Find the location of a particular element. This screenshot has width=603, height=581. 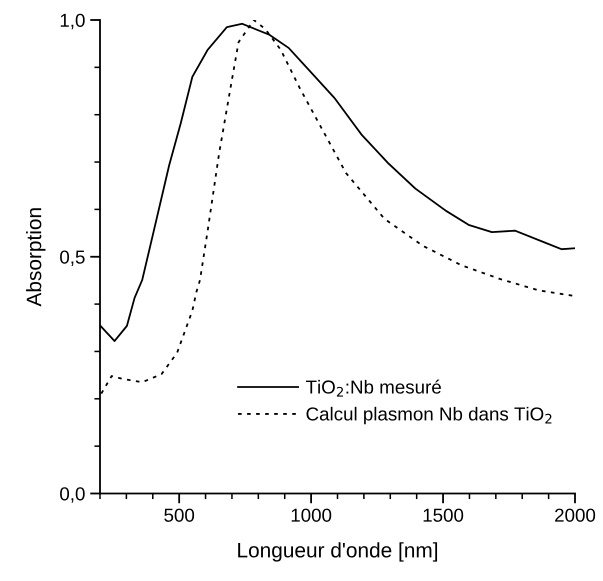

legend-label: TiO$_{2}$:Nb mesuré is located at coordinates (373, 388).